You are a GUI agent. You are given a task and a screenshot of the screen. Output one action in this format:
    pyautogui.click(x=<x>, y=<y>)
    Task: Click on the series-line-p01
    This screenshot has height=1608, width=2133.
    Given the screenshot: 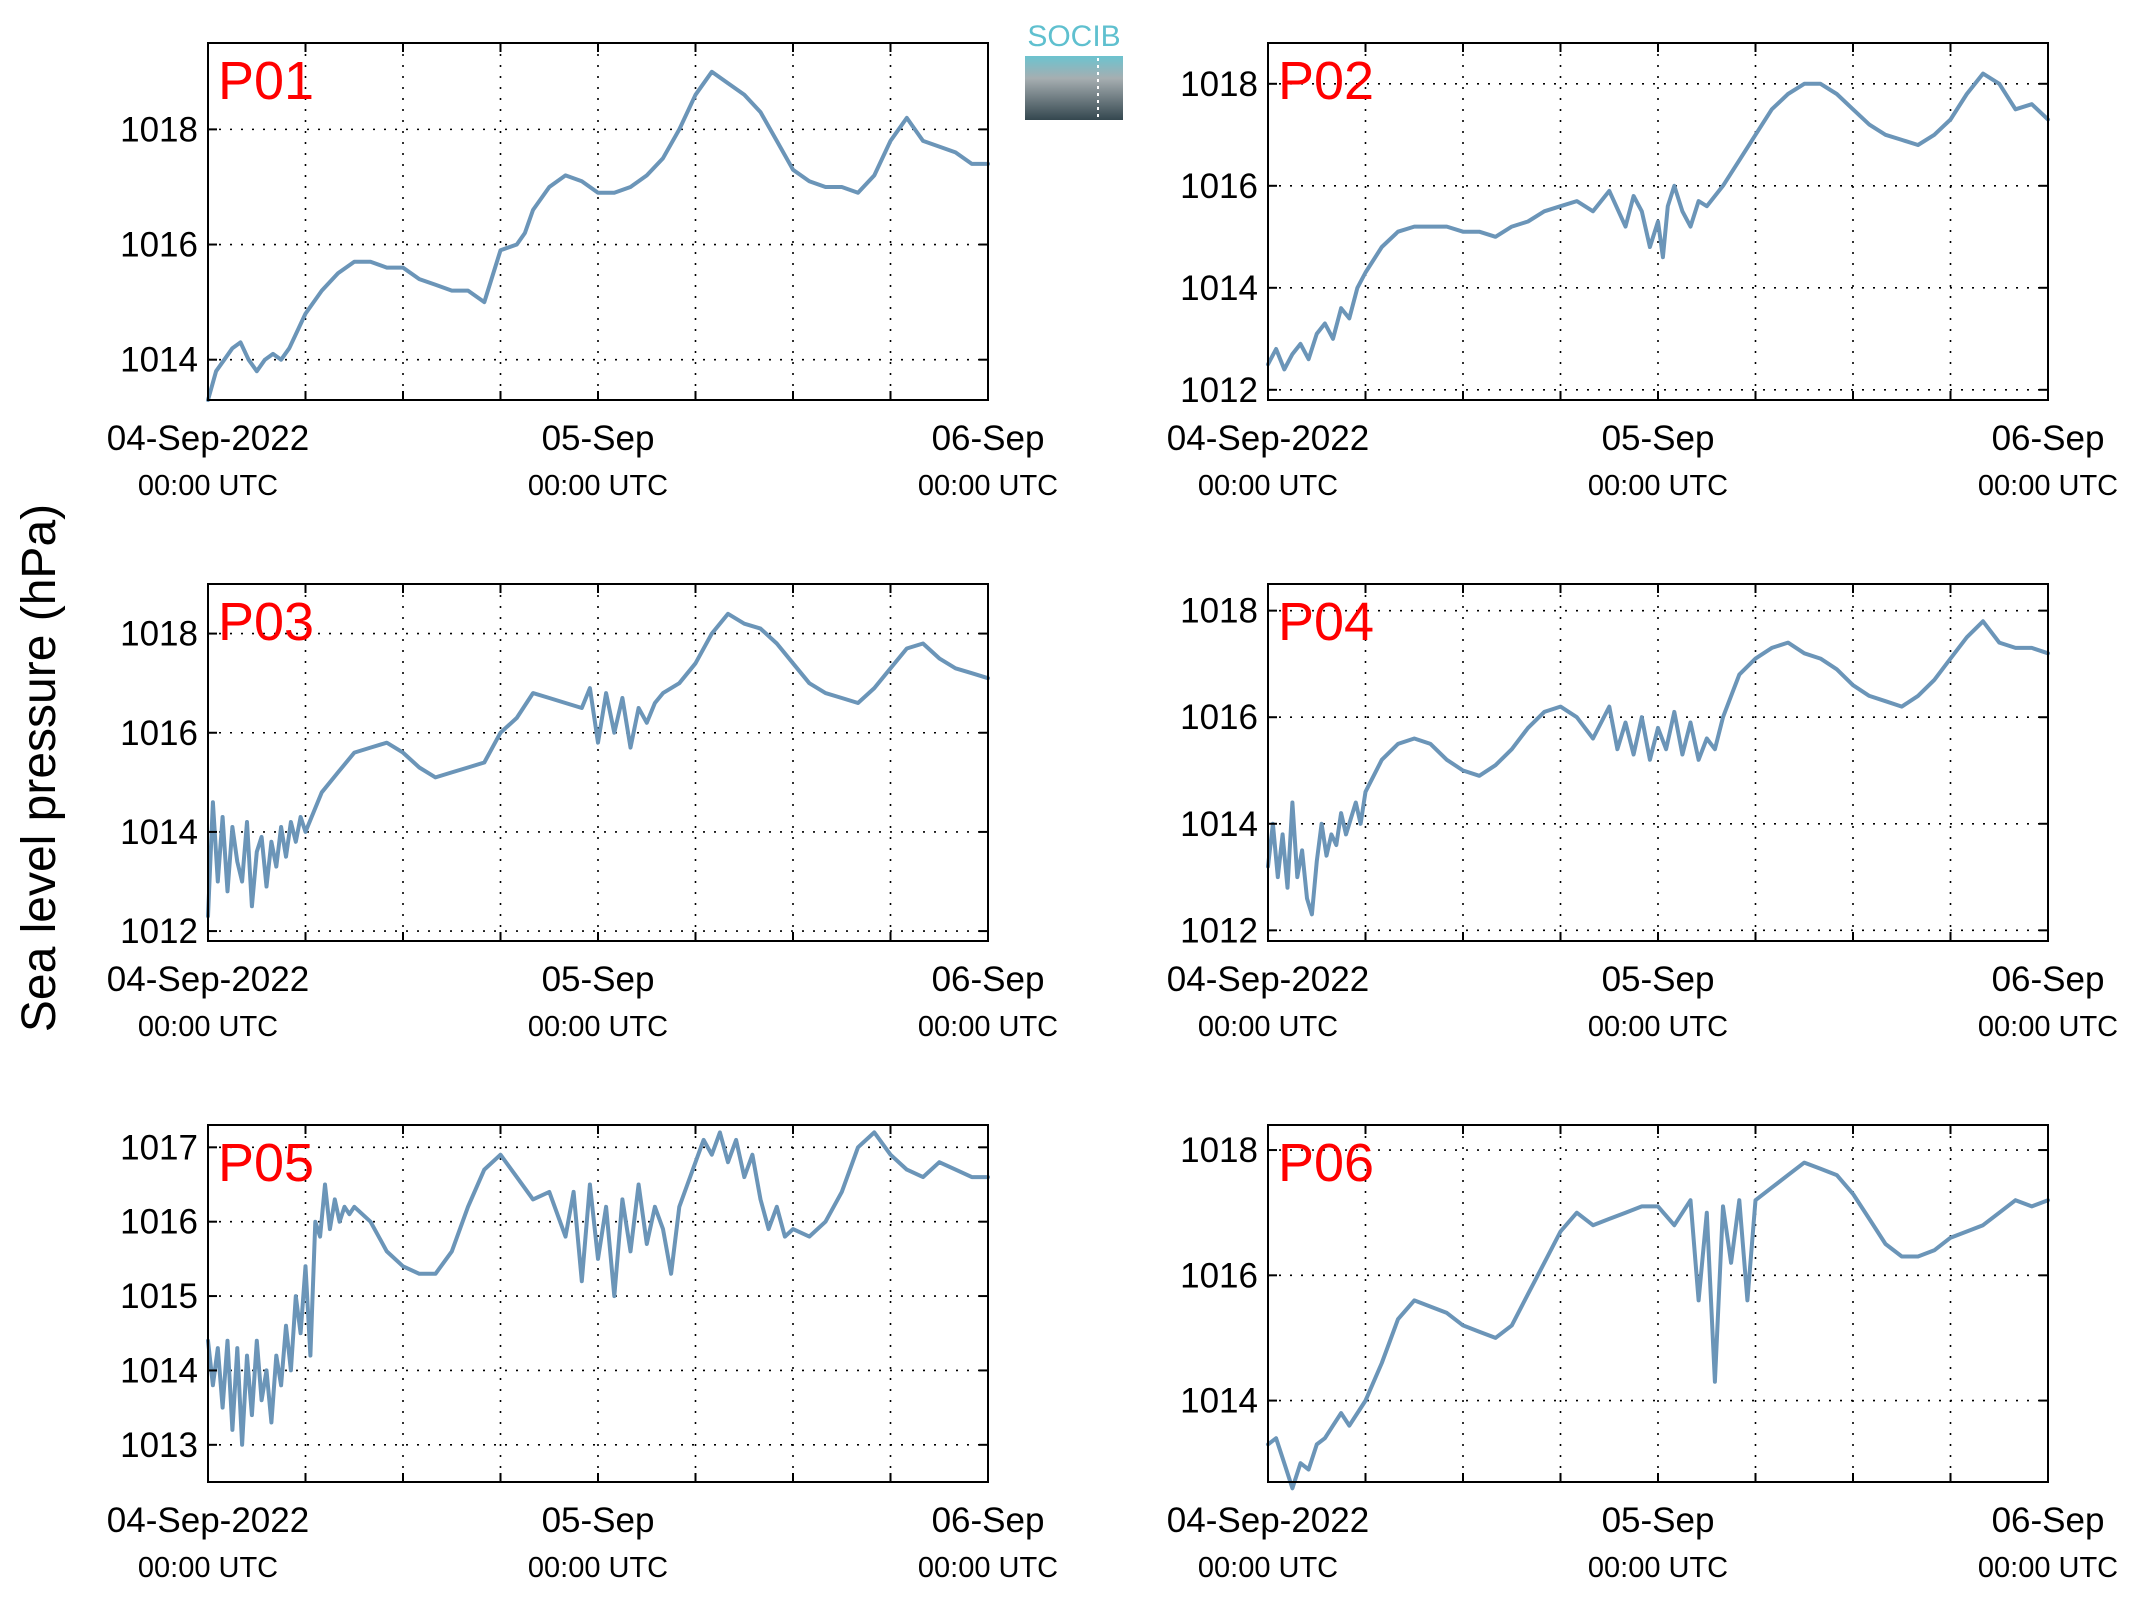 What is the action you would take?
    pyautogui.click(x=598, y=235)
    